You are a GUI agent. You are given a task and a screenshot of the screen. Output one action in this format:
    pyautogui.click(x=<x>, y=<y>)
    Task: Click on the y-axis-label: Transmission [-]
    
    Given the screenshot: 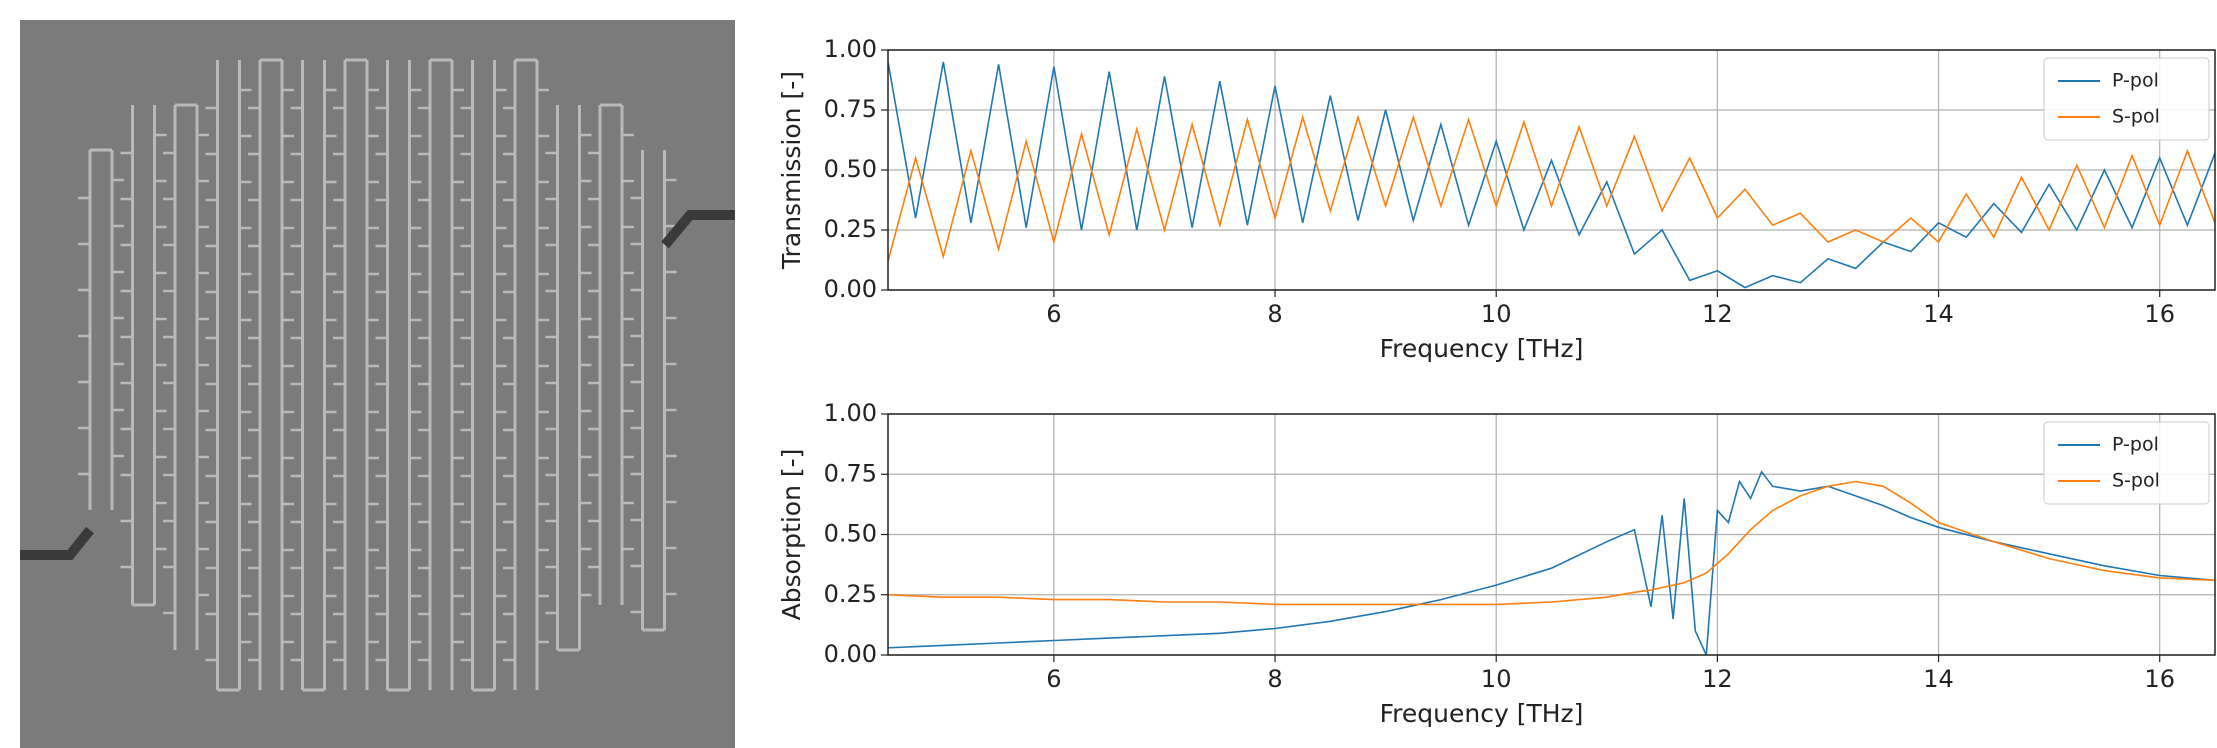 What is the action you would take?
    pyautogui.click(x=791, y=170)
    